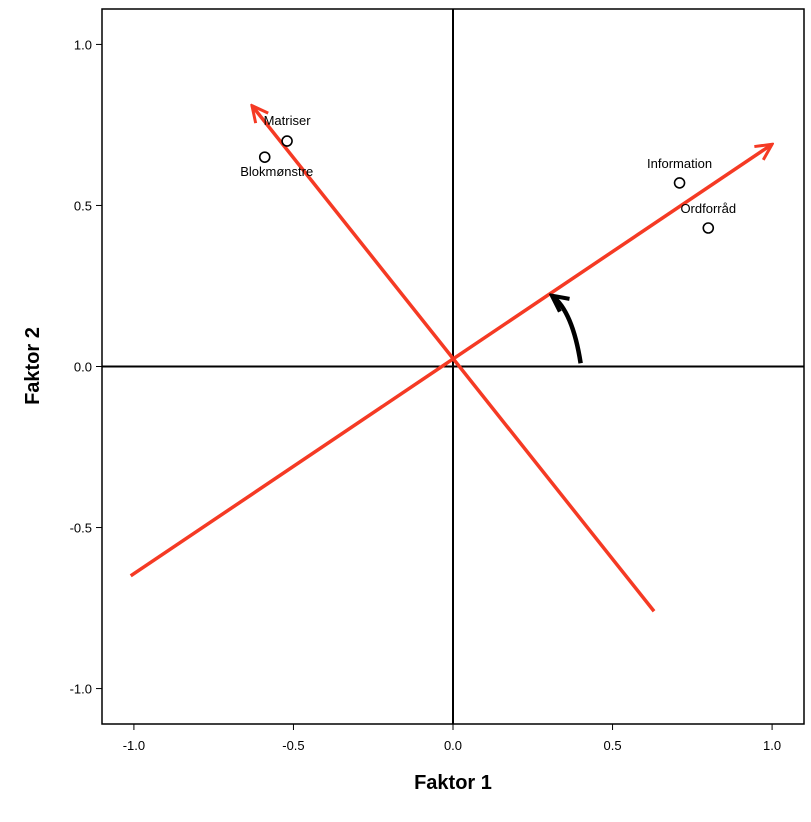 The height and width of the screenshot is (822, 811). What do you see at coordinates (708, 208) in the screenshot?
I see `point-label: Ordforråd` at bounding box center [708, 208].